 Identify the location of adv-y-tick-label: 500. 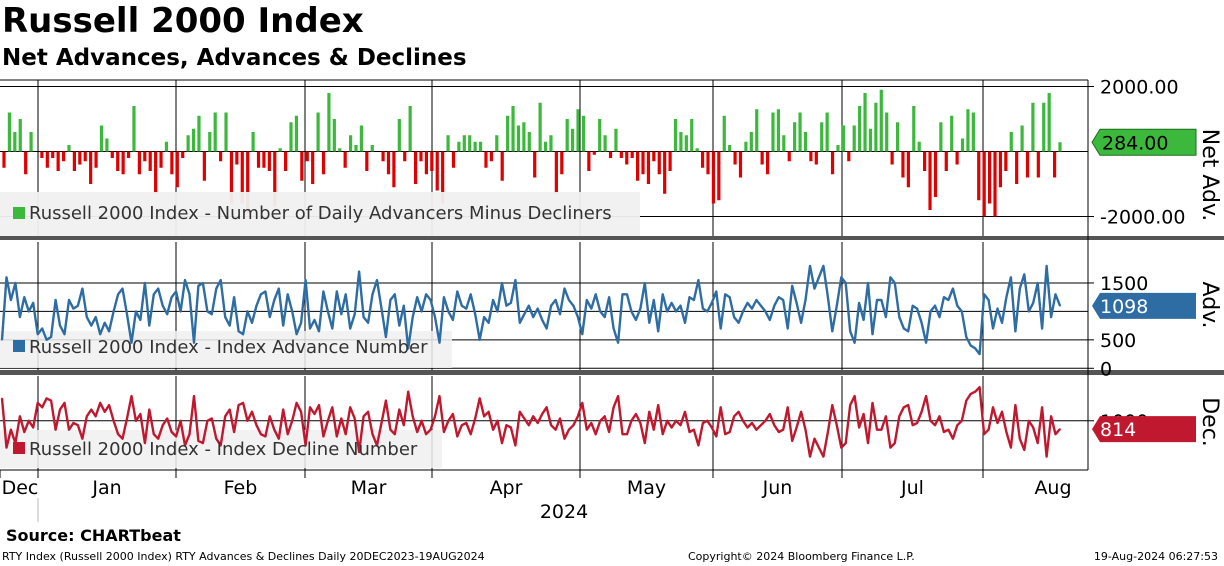
(1118, 341).